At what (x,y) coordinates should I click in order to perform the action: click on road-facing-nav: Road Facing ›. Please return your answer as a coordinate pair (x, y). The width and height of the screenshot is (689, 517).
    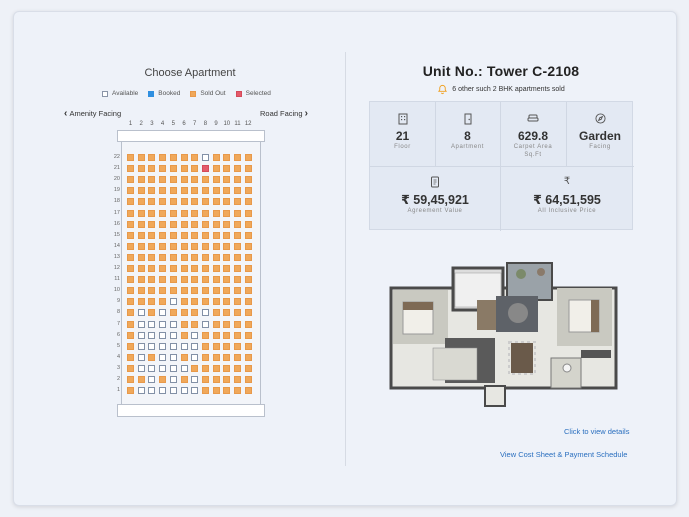
    Looking at the image, I should click on (284, 113).